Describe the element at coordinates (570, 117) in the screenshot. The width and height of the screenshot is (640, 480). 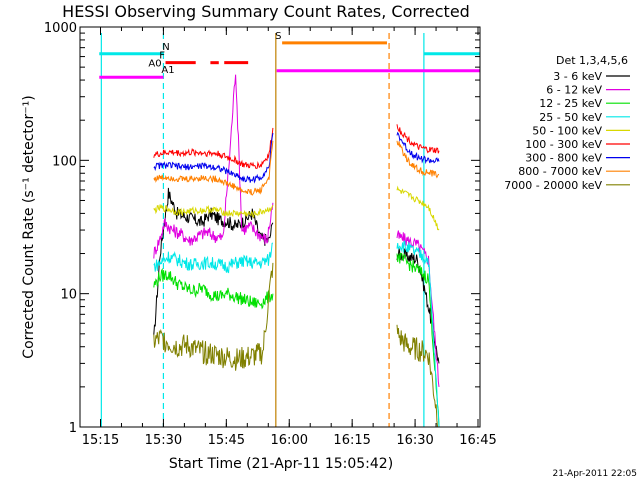
I see `legend-label: 25 - 50 keV` at that location.